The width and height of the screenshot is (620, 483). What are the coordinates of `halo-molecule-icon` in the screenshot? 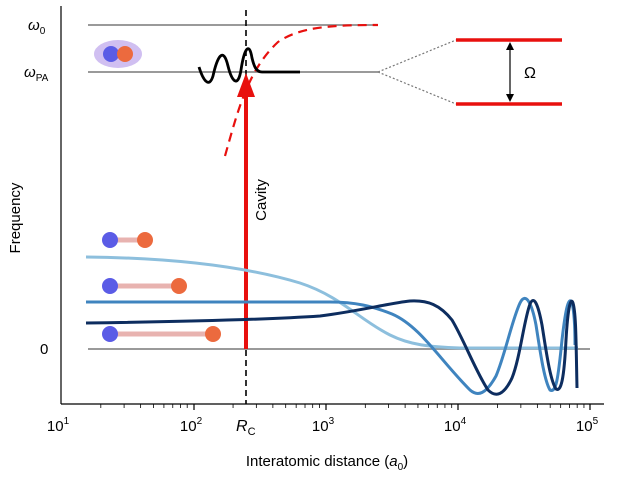 It's located at (118, 54).